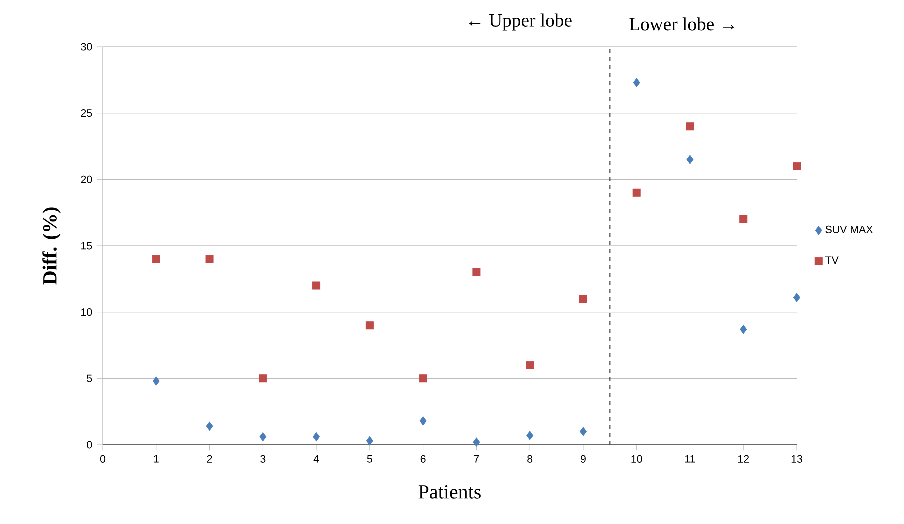  I want to click on y-tick-label: 30, so click(86, 47).